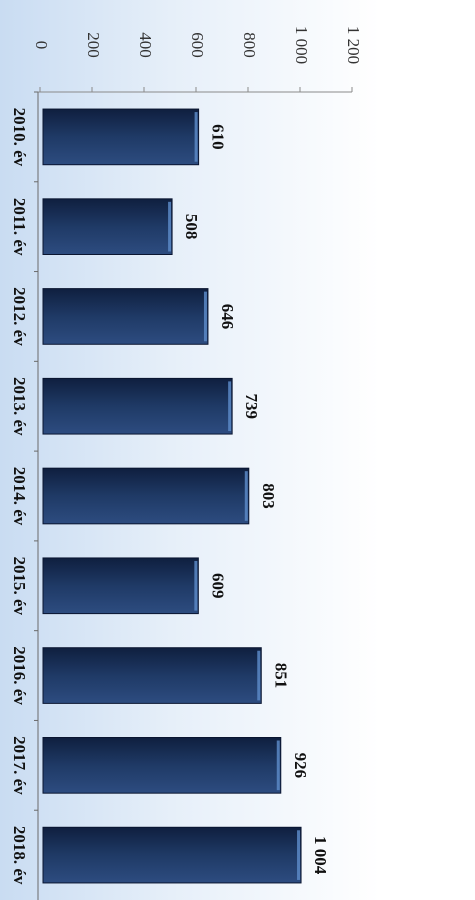  Describe the element at coordinates (19, 137) in the screenshot. I see `category-label: 2010. év` at that location.